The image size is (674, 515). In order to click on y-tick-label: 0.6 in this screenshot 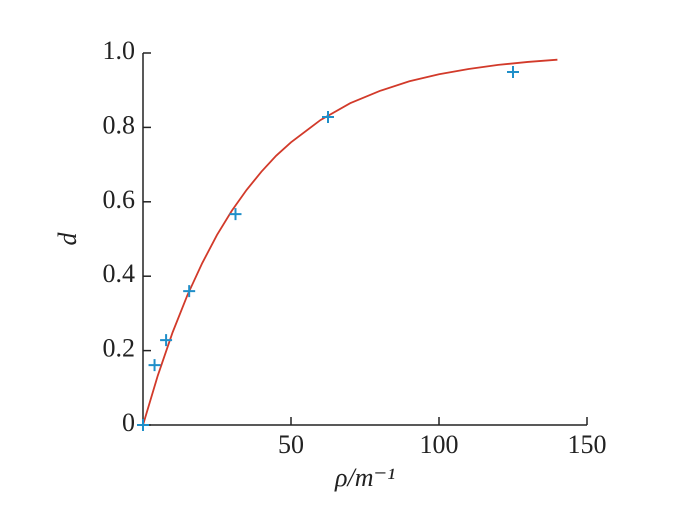, I will do `click(119, 199)`.